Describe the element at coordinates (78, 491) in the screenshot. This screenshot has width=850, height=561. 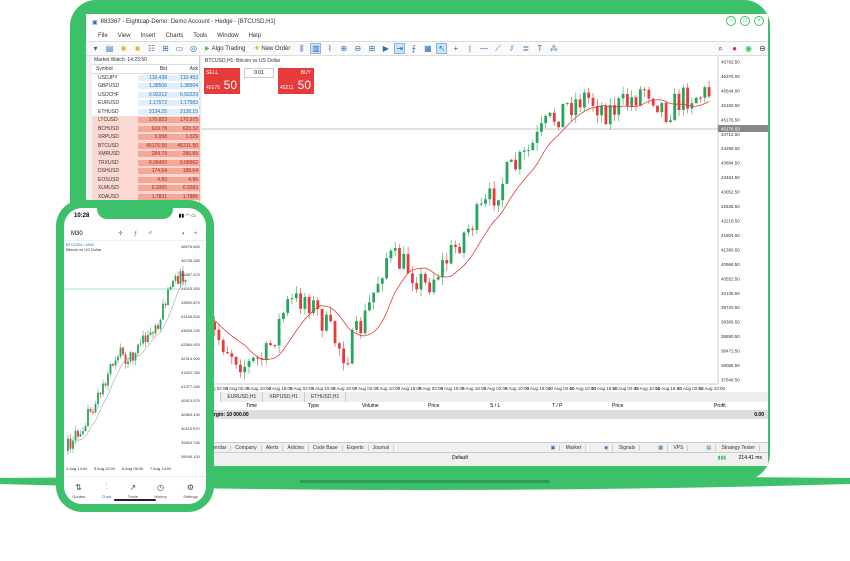
I see `nav-quotes: ⇅ Quotes` at that location.